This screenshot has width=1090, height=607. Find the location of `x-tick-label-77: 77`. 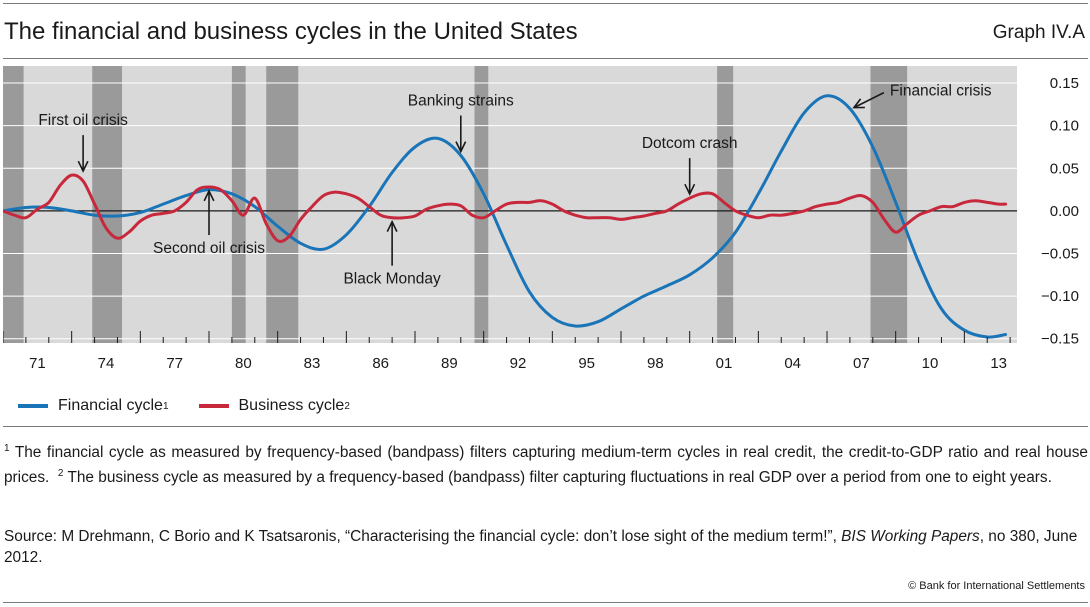

x-tick-label-77: 77 is located at coordinates (174, 363).